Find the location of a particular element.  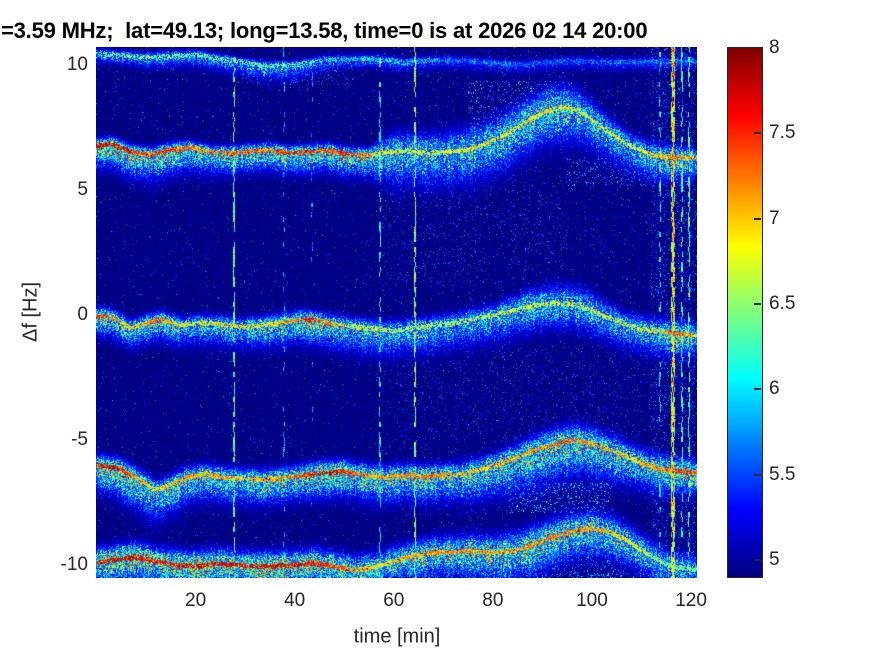

colorbar-tick-label: 7.5 is located at coordinates (782, 133).